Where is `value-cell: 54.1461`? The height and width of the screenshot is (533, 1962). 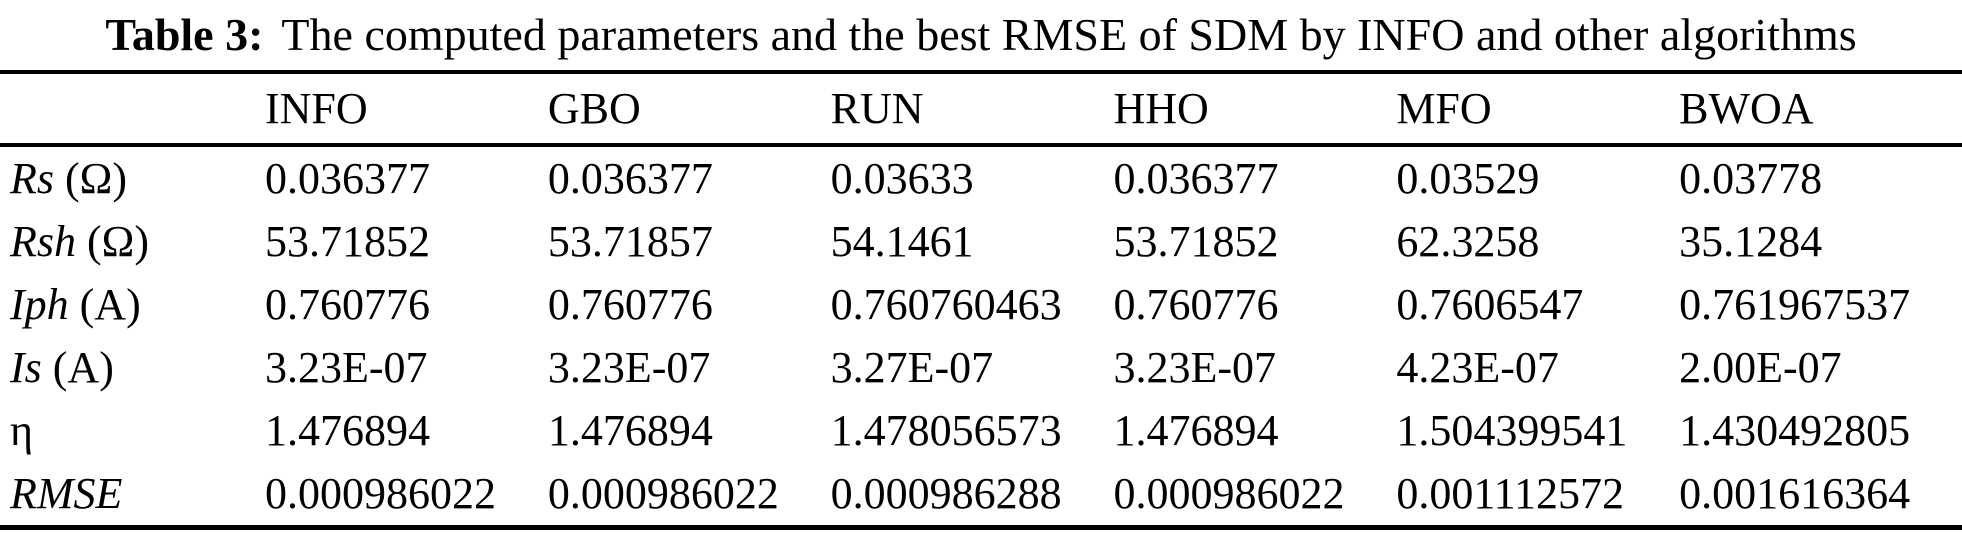
value-cell: 54.1461 is located at coordinates (902, 241).